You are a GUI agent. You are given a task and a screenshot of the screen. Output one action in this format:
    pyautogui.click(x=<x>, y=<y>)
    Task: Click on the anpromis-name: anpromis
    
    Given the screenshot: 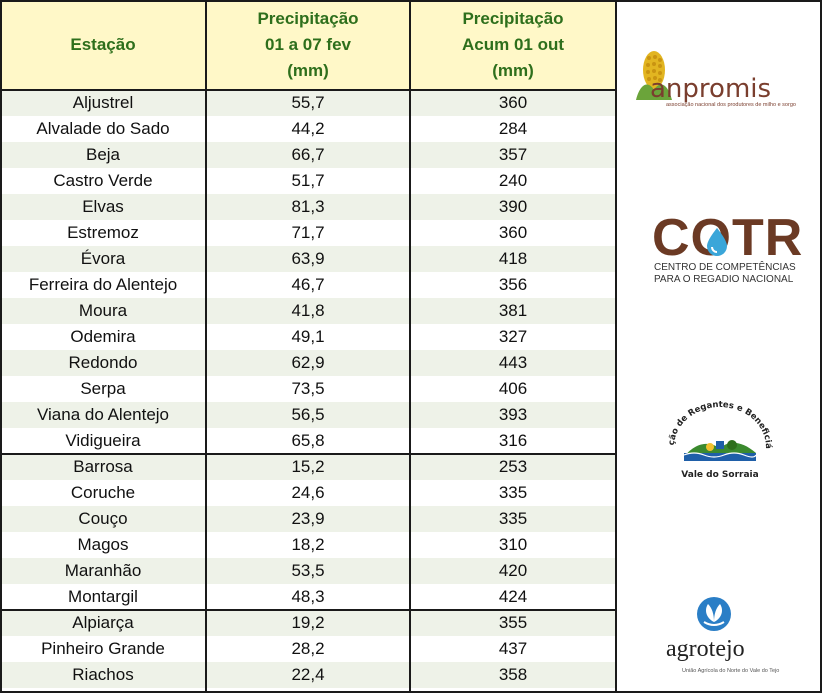 What is the action you would take?
    pyautogui.click(x=711, y=89)
    